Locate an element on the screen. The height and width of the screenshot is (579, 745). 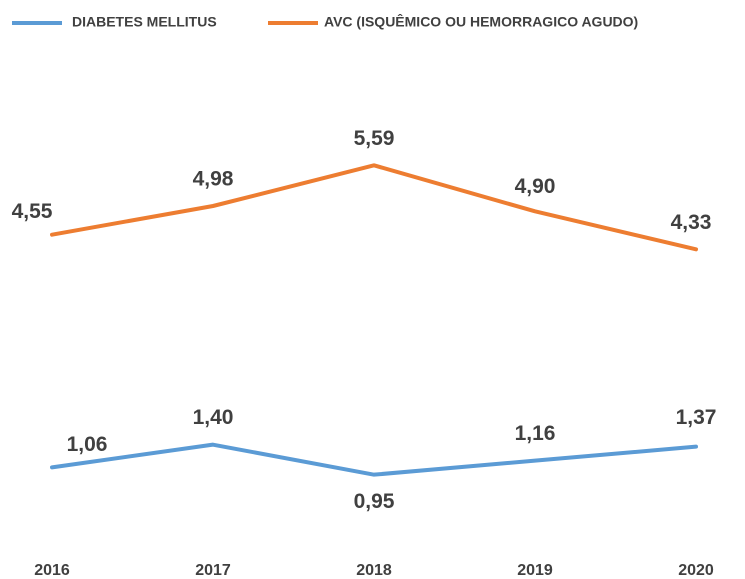
x-tick-label: 2018 is located at coordinates (374, 570).